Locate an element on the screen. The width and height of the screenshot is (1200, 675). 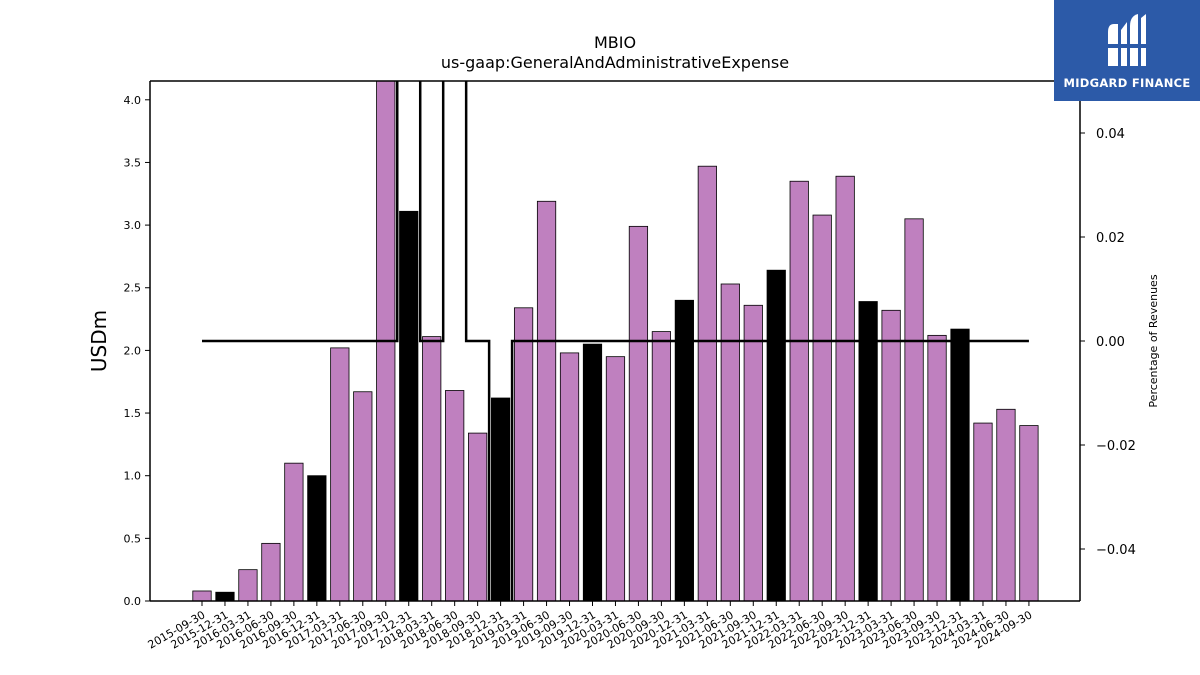
midgard-finance-logo: MIDGARD FINANCE is located at coordinates (1127, 50).